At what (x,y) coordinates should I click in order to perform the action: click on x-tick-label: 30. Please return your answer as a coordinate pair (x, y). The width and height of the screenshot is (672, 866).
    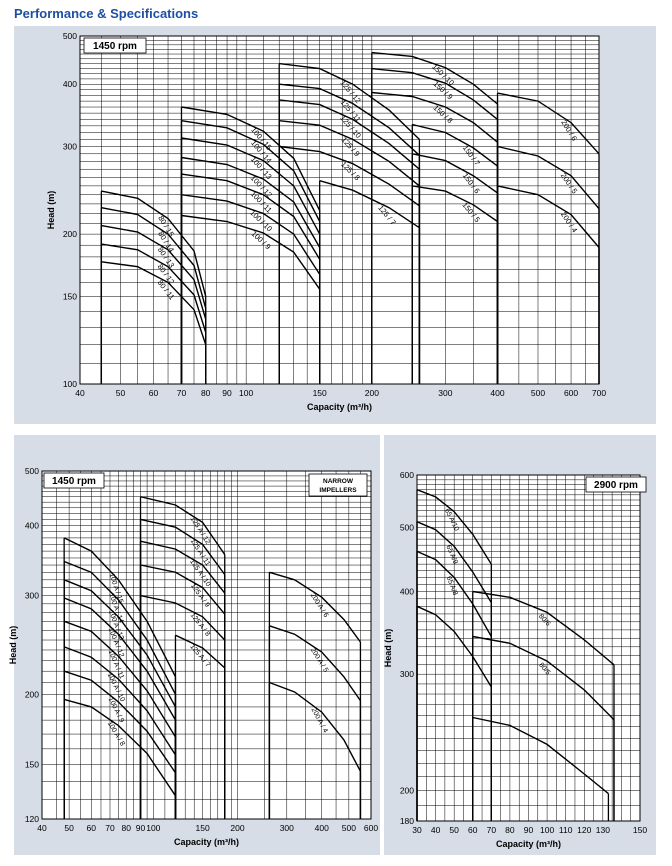
    Looking at the image, I should click on (417, 830).